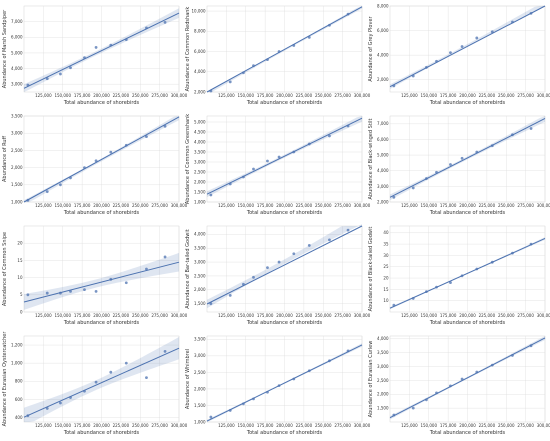  I want to click on confidence-band, so click(101, 379).